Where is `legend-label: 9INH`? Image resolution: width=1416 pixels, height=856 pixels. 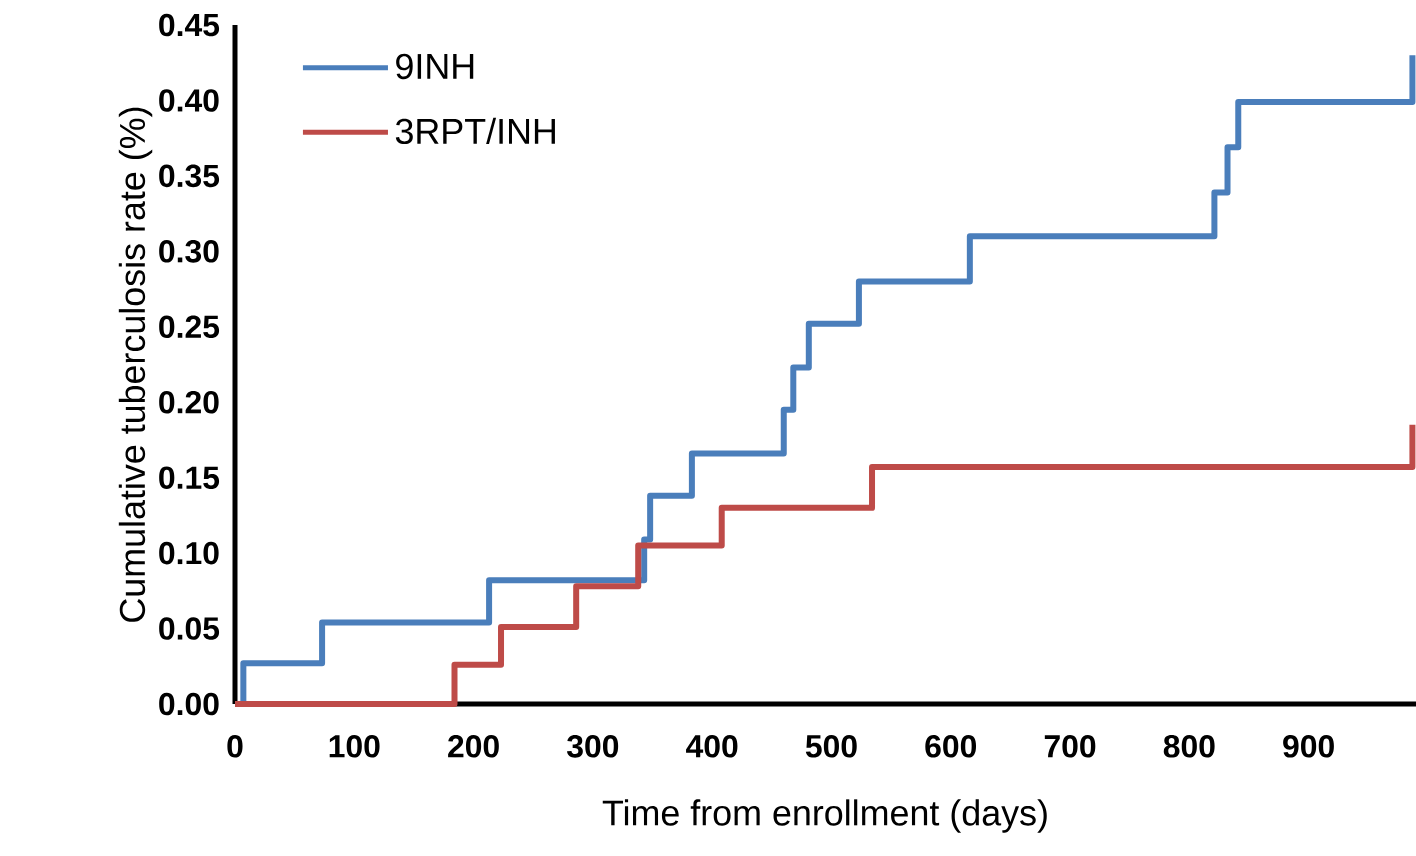 legend-label: 9INH is located at coordinates (435, 66).